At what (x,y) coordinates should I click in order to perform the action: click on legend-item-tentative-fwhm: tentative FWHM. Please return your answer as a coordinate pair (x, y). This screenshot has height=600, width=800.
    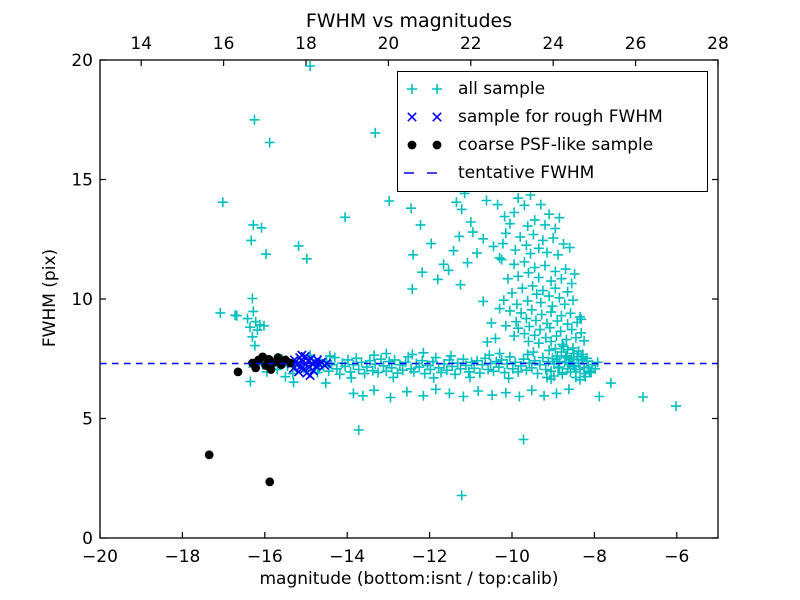
    Looking at the image, I should click on (552, 173).